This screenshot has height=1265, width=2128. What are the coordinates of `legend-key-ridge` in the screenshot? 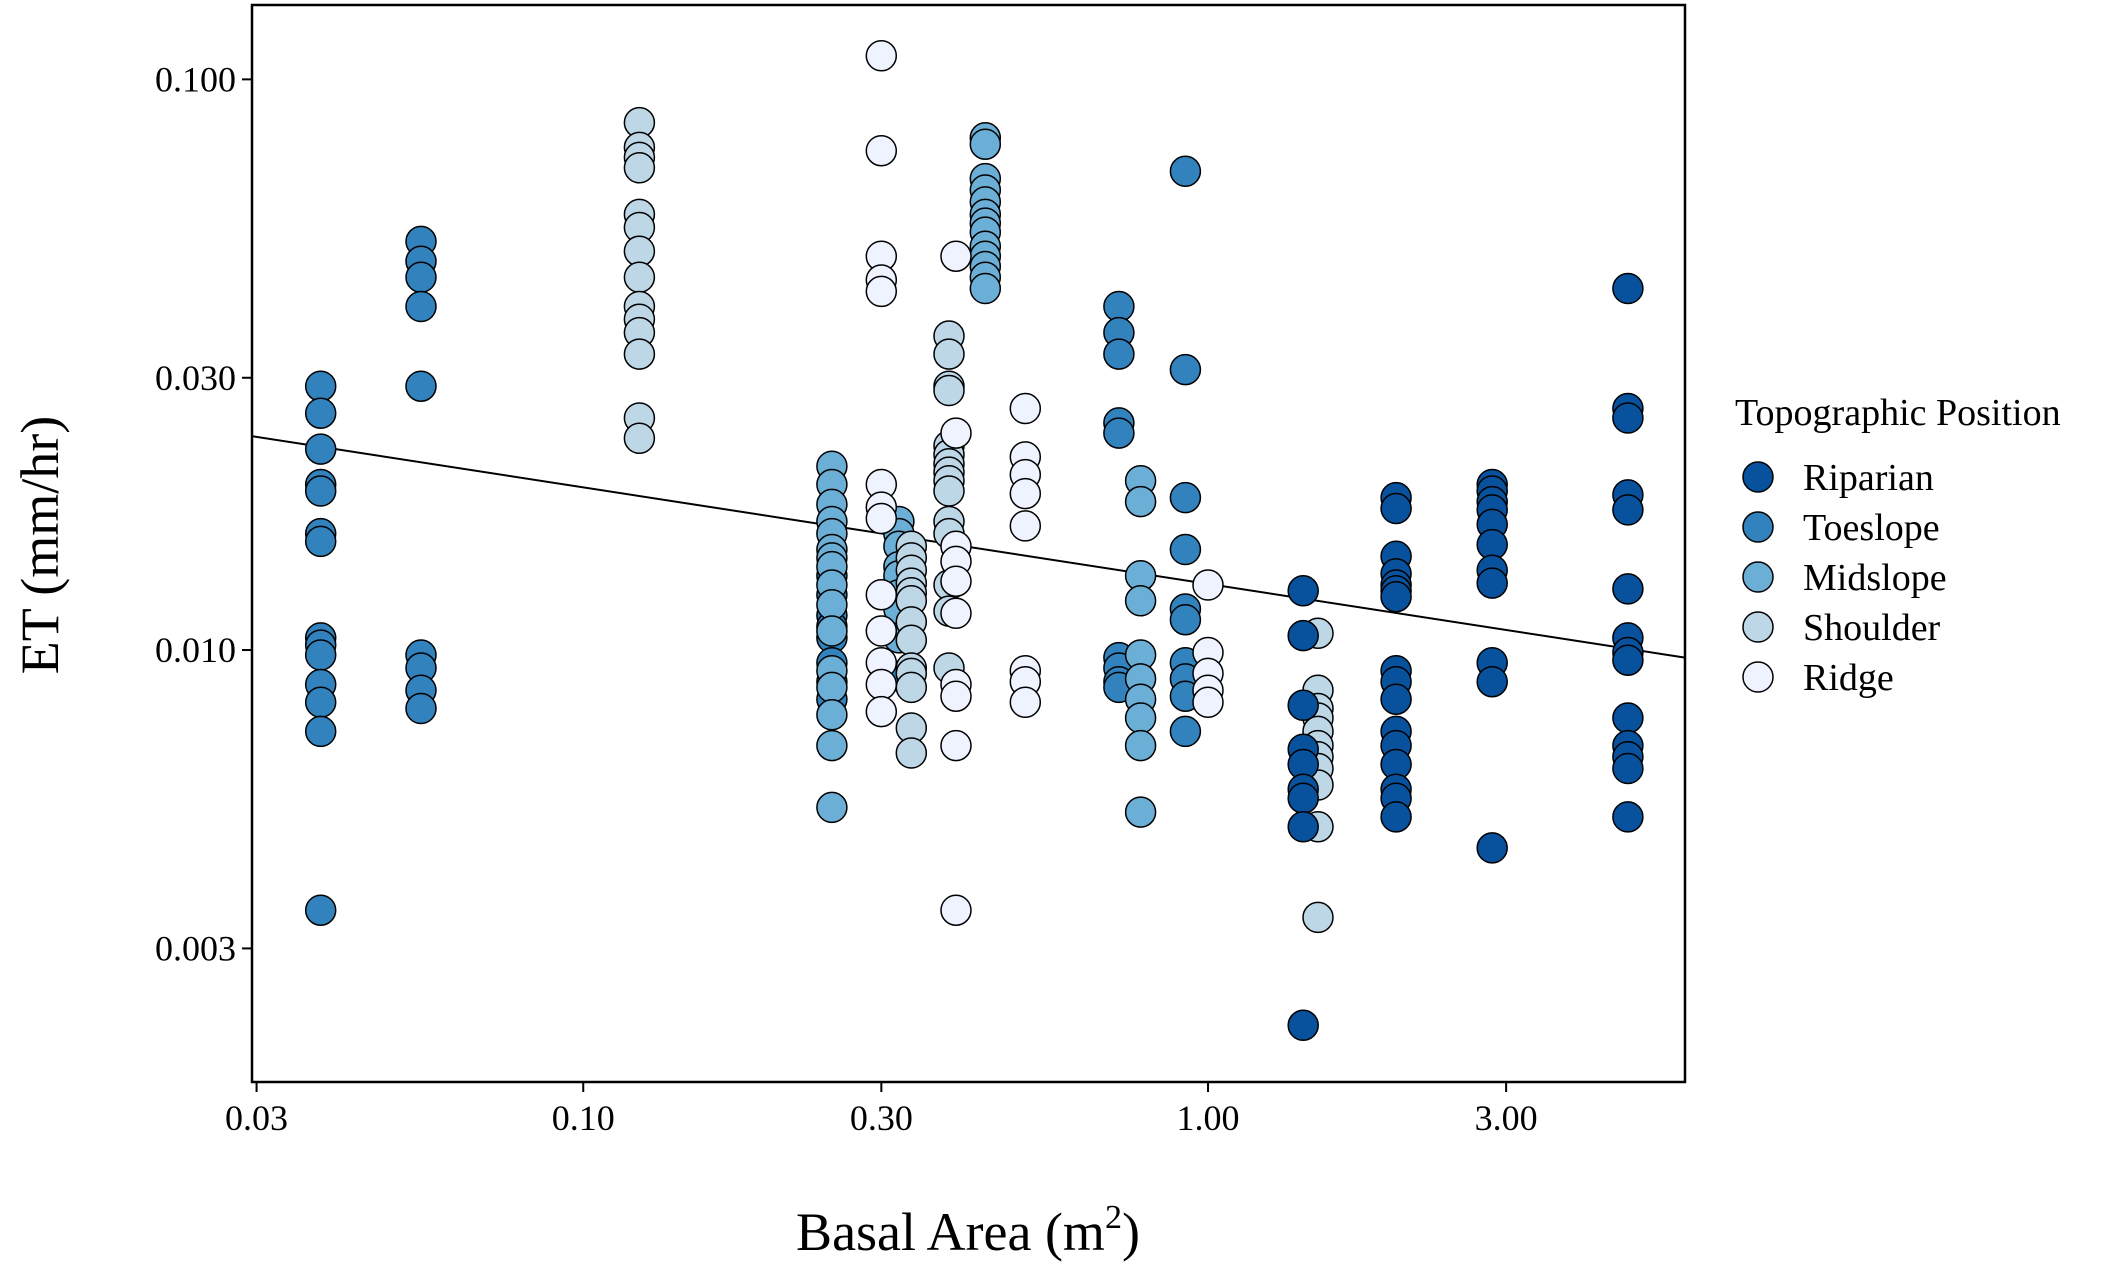 It's located at (1758, 677).